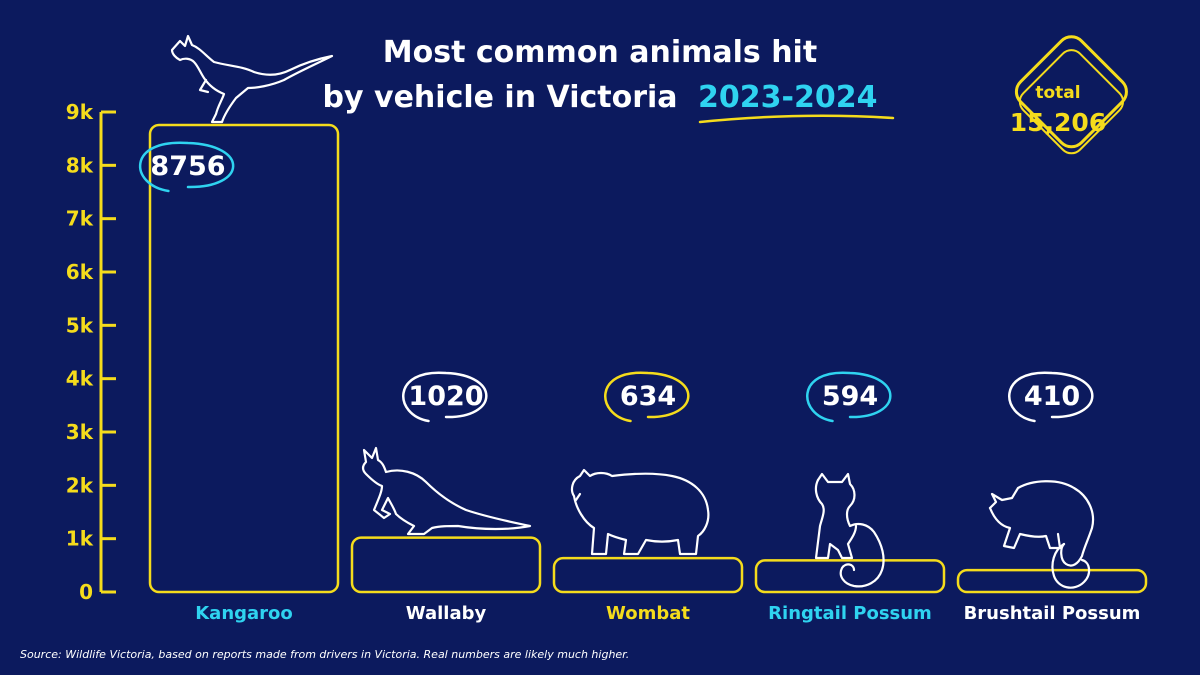 The width and height of the screenshot is (1200, 675). I want to click on bar-kangaroo, so click(244, 358).